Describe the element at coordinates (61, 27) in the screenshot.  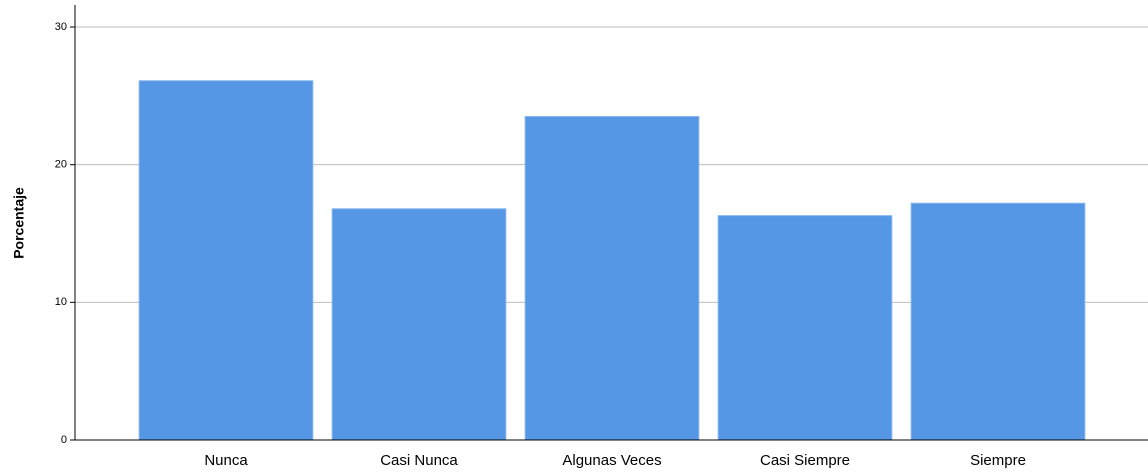
I see `y-tick-label: 30` at that location.